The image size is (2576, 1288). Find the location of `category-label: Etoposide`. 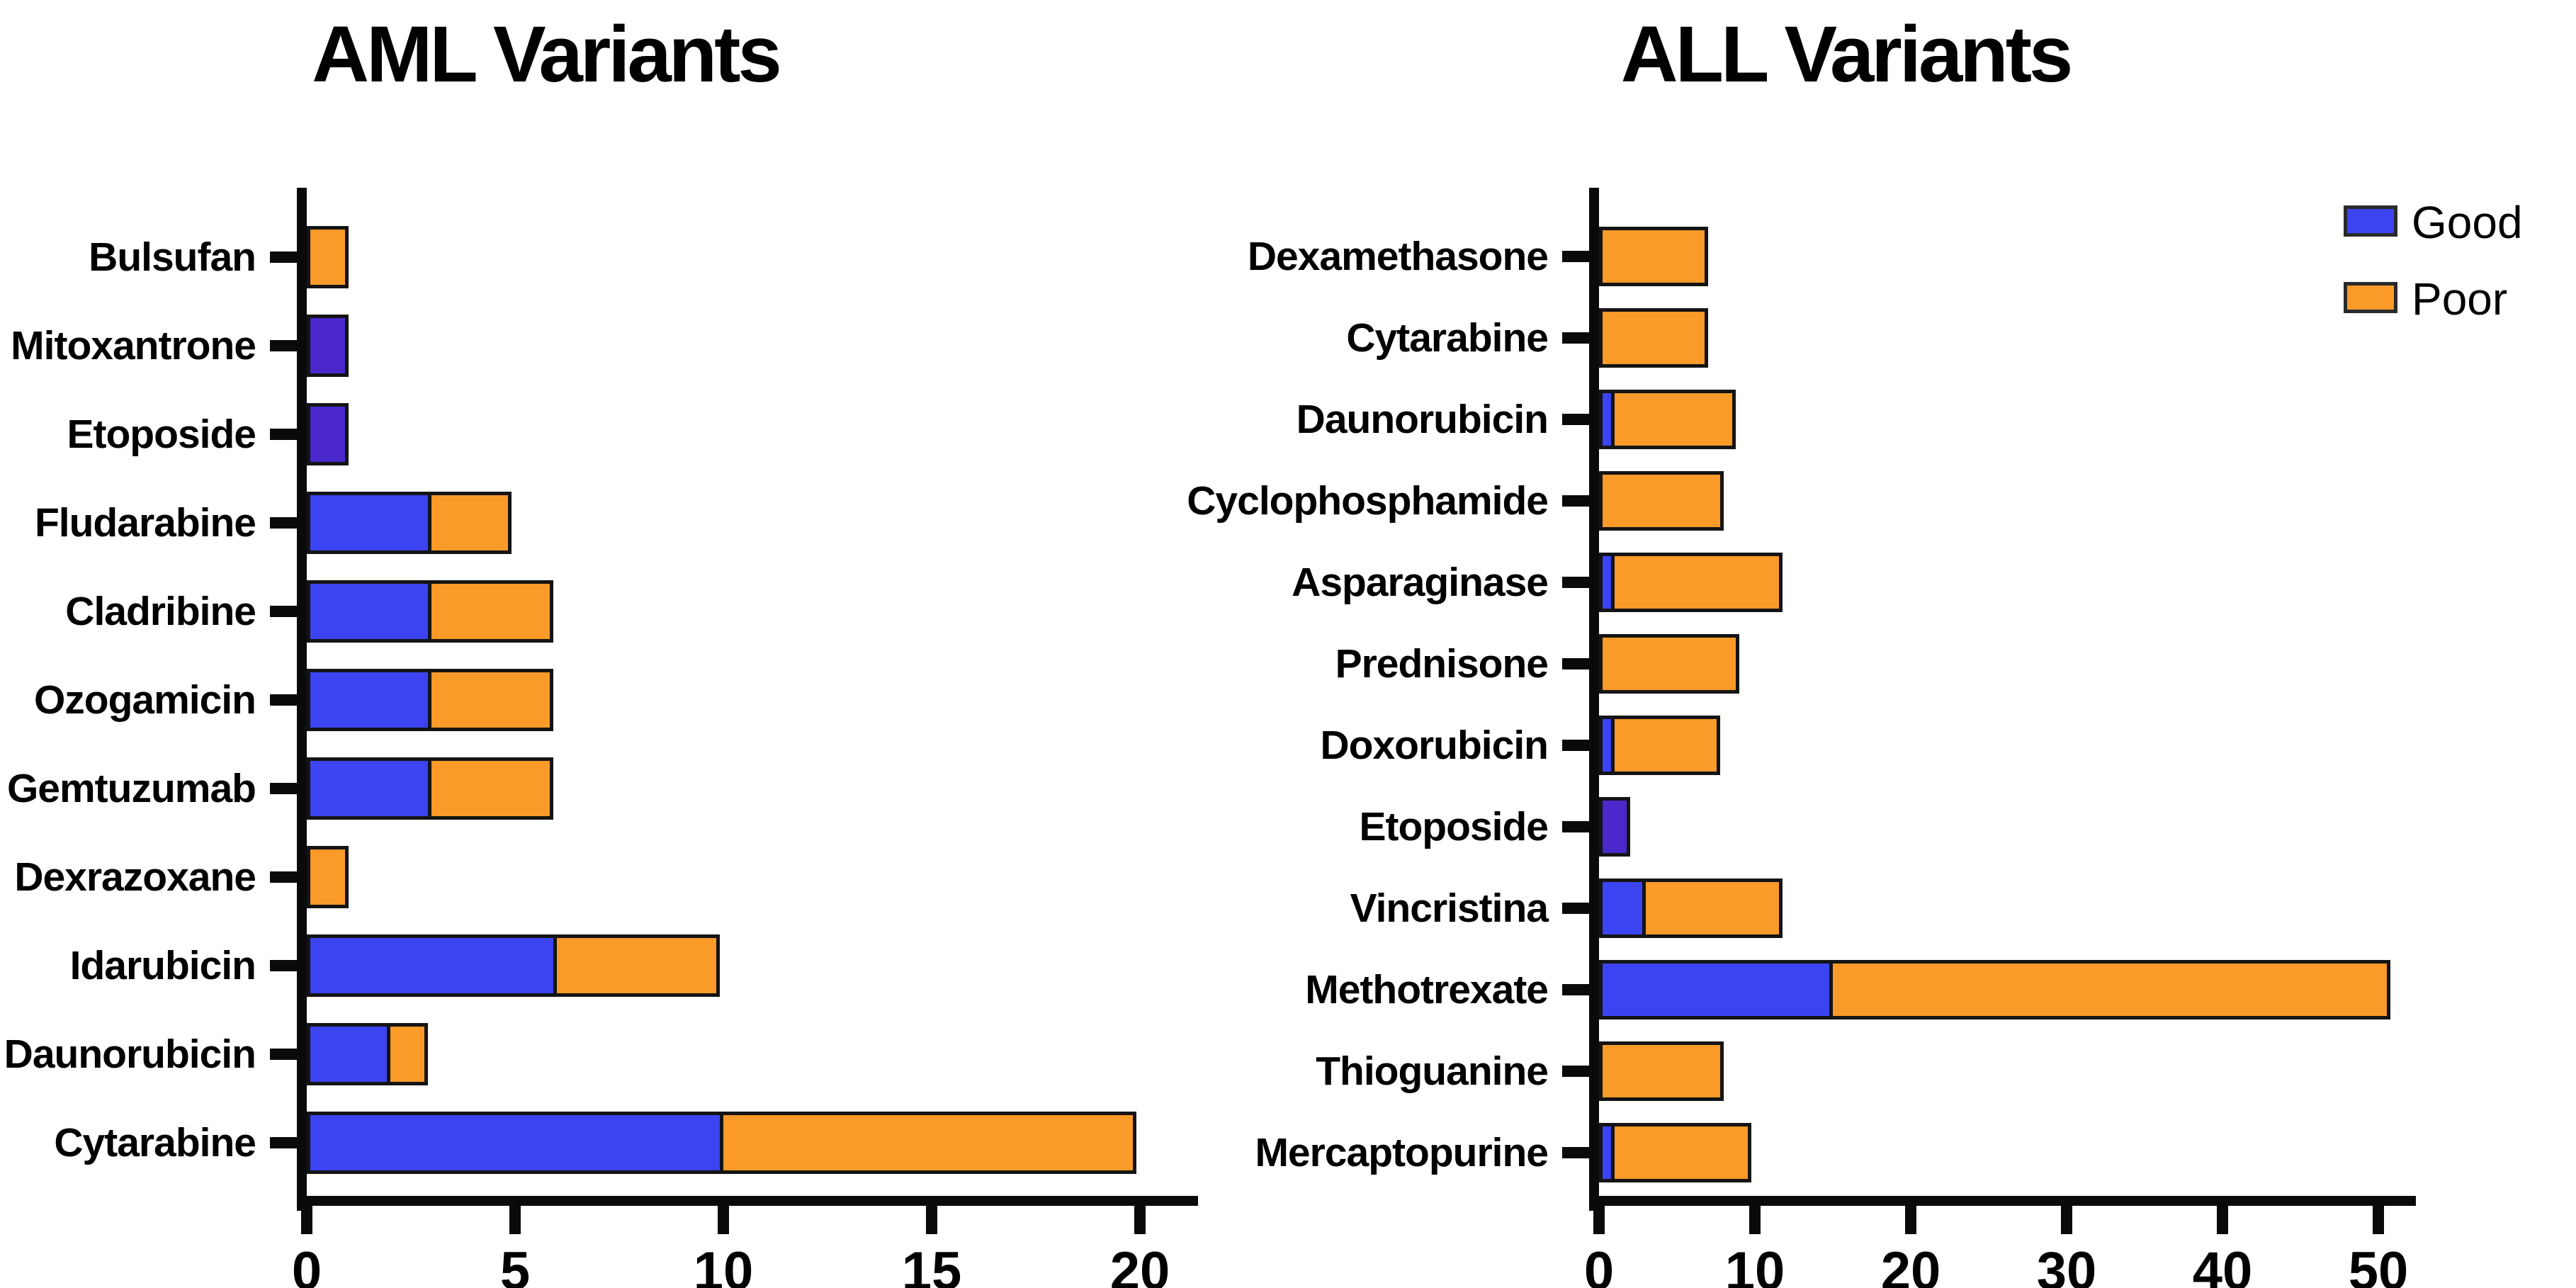

category-label: Etoposide is located at coordinates (161, 434).